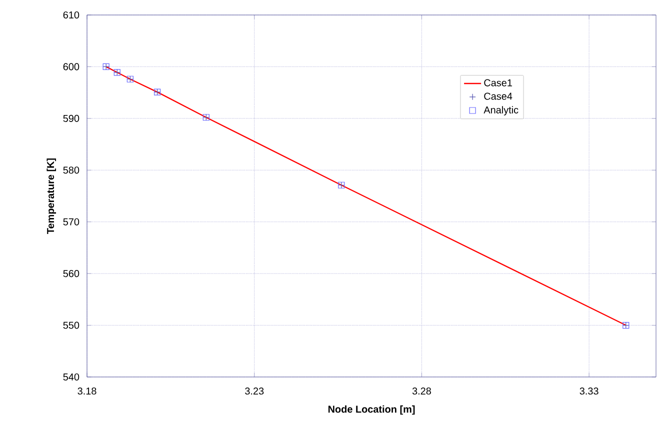 The width and height of the screenshot is (660, 434). I want to click on y-tick-label: 590, so click(71, 118).